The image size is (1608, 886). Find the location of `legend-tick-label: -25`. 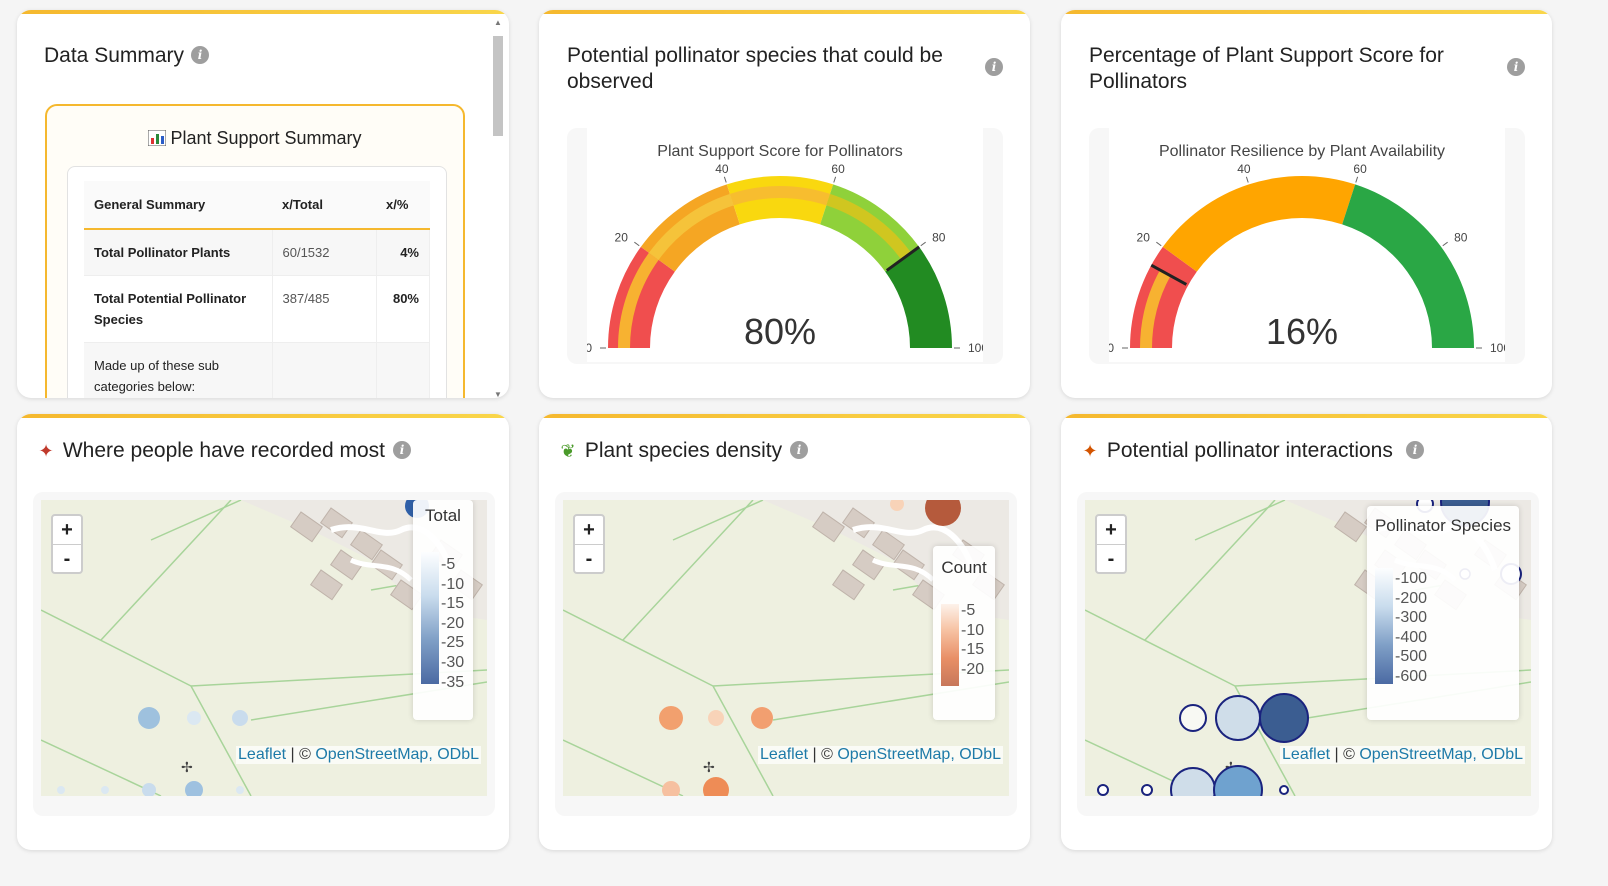

legend-tick-label: -25 is located at coordinates (453, 643).